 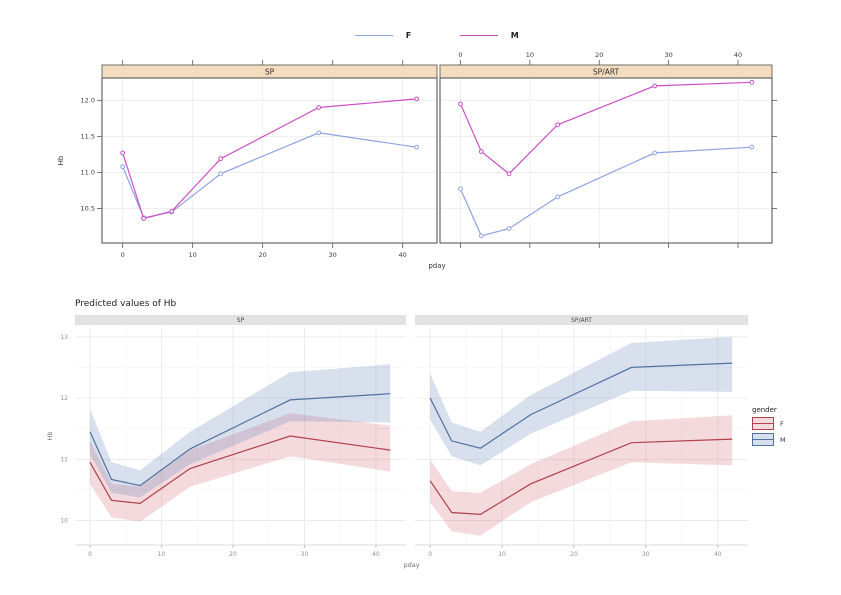 What do you see at coordinates (64, 337) in the screenshot?
I see `svg-text: 13` at bounding box center [64, 337].